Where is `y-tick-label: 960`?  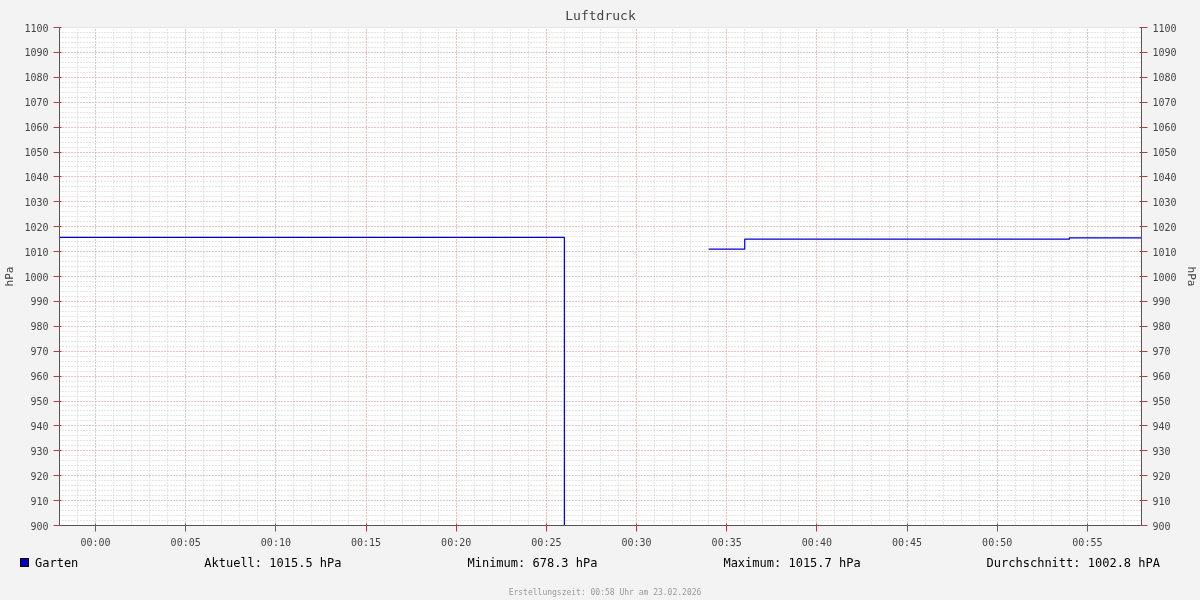 y-tick-label: 960 is located at coordinates (39, 377).